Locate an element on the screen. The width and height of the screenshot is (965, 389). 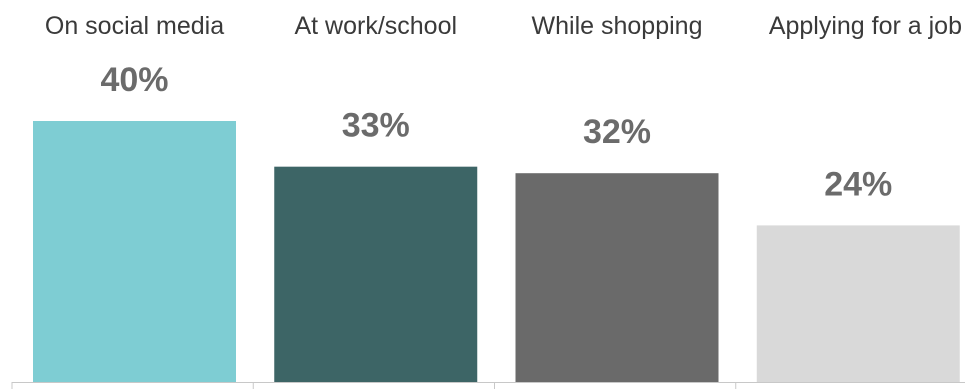
value-label-0: 40% is located at coordinates (134, 80).